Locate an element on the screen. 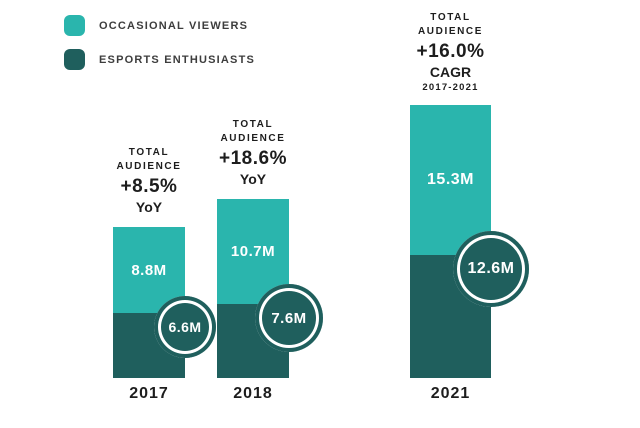 This screenshot has height=428, width=640. year-label: 2018 is located at coordinates (253, 393).